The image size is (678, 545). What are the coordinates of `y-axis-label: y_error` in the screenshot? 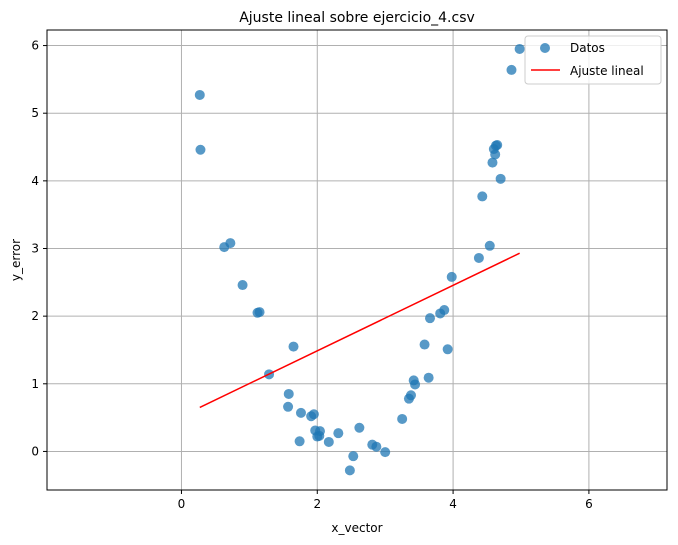 It's located at (16, 260).